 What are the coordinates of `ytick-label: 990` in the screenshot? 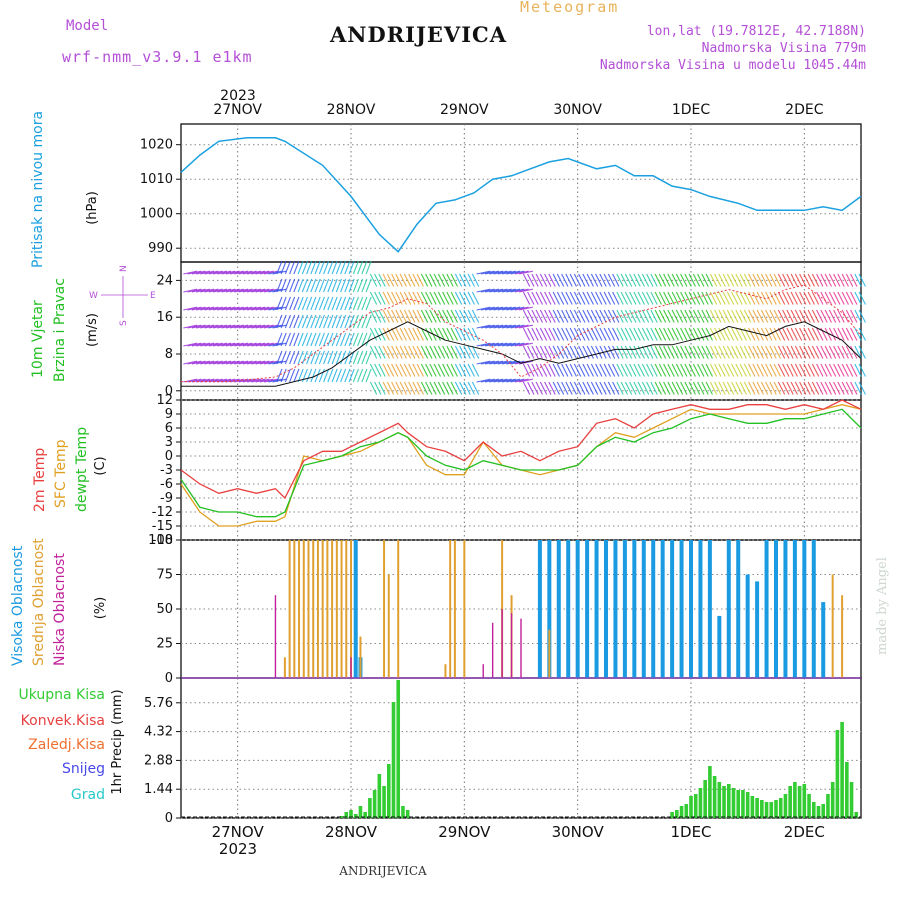 It's located at (160, 248).